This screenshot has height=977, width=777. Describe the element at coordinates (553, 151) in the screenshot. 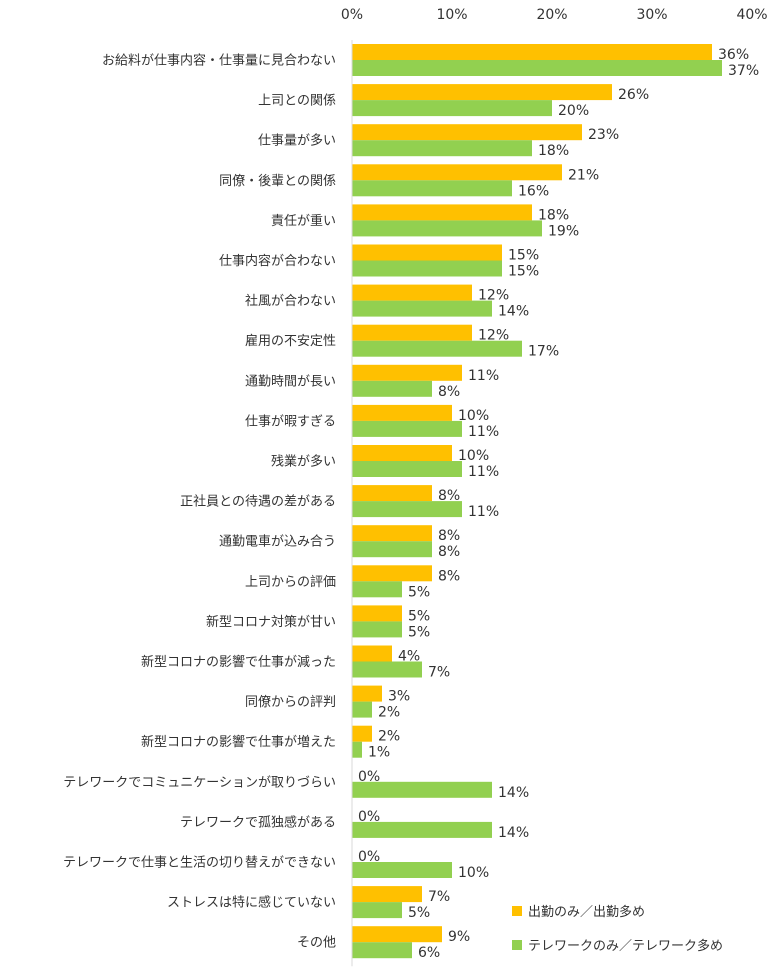

I see `value-label-telework: 18%` at that location.